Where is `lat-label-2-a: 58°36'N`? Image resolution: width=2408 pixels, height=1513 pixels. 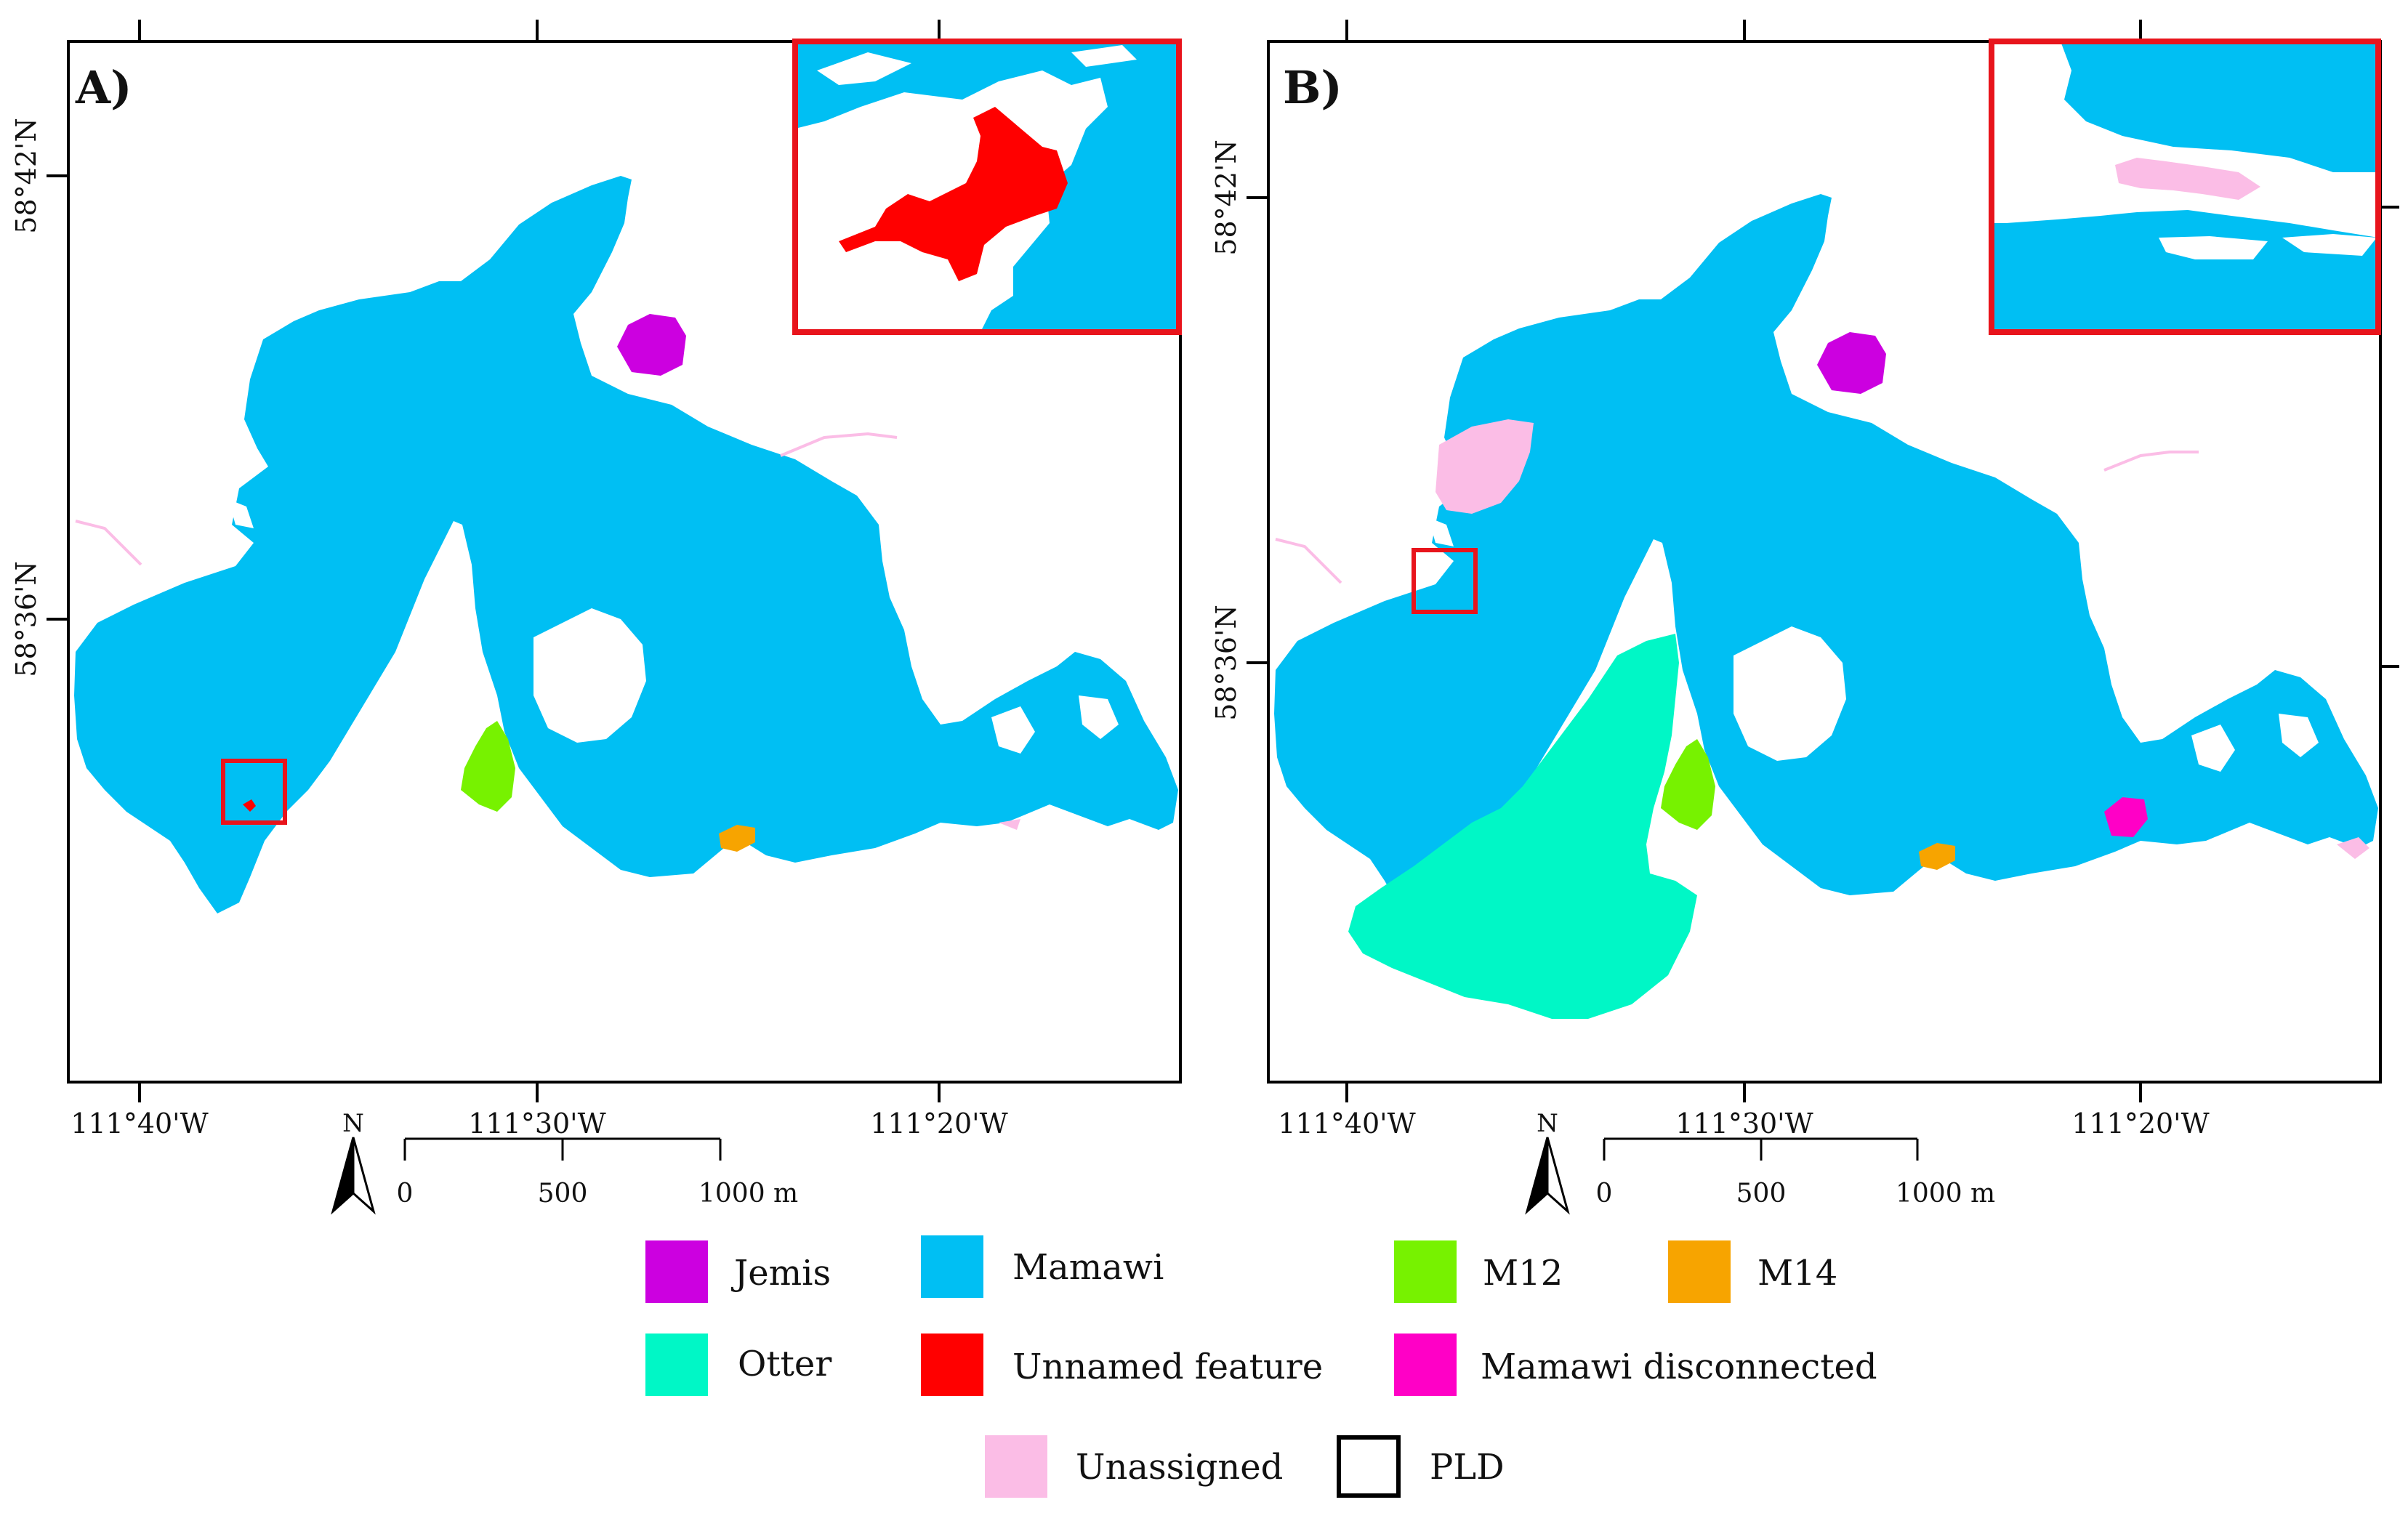
lat-label-2-a: 58°36'N is located at coordinates (26, 619).